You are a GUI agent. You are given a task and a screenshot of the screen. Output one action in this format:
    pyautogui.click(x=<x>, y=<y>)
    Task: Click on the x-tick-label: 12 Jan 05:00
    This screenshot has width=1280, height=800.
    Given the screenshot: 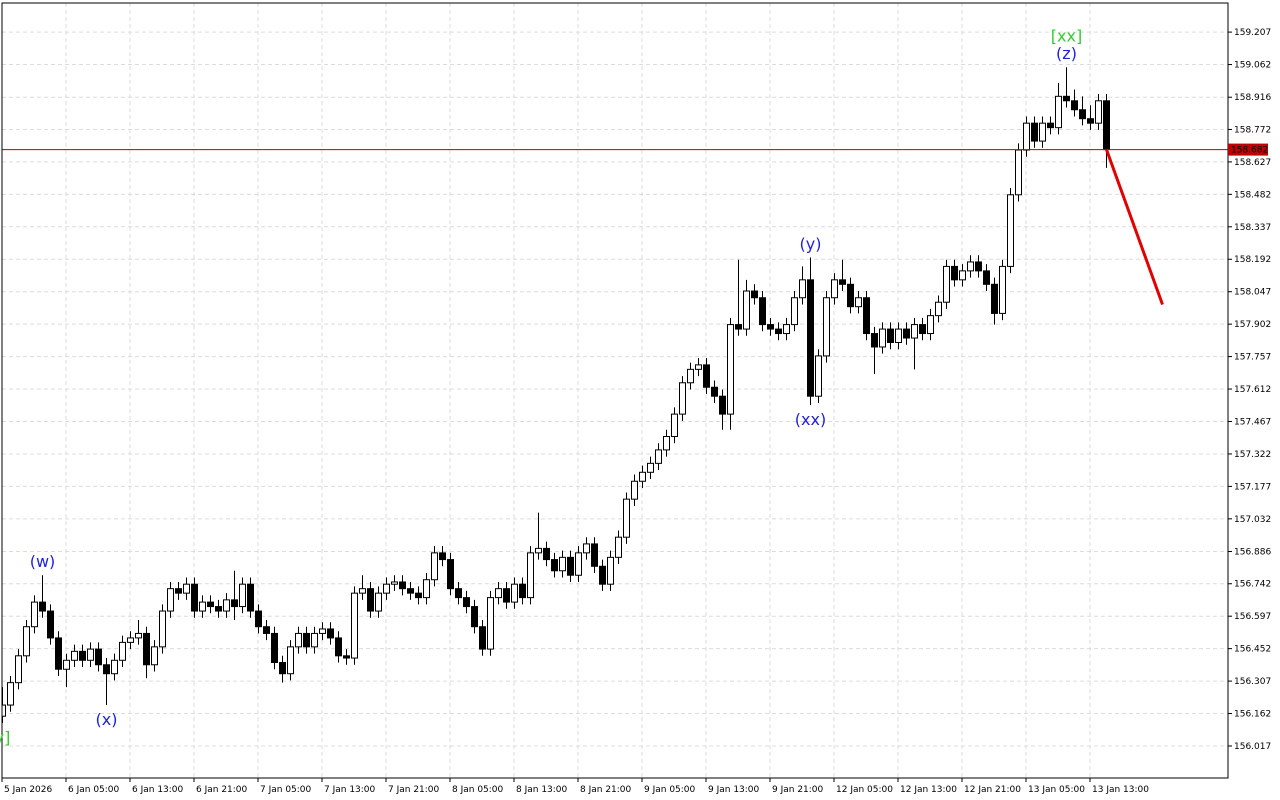 What is the action you would take?
    pyautogui.click(x=864, y=790)
    